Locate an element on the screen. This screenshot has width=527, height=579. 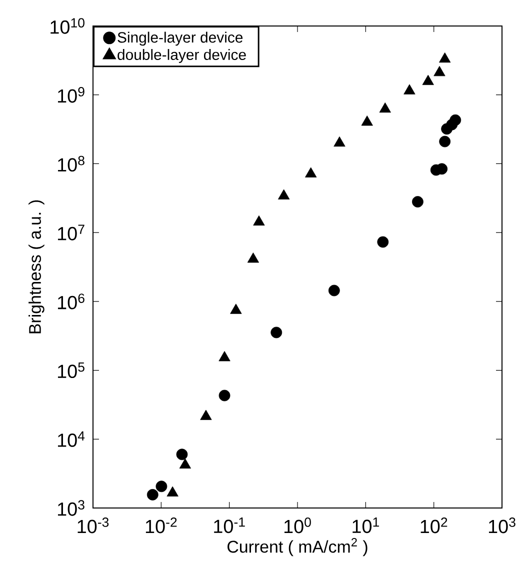
x-tick-label: 10$^{-3}$ is located at coordinates (93, 526).